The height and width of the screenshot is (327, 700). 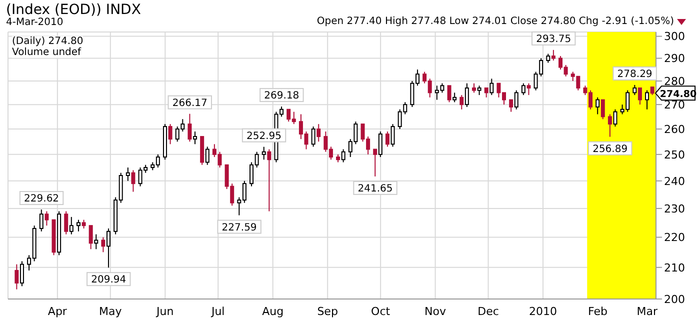 What do you see at coordinates (381, 311) in the screenshot?
I see `x-tick-label: Oct` at bounding box center [381, 311].